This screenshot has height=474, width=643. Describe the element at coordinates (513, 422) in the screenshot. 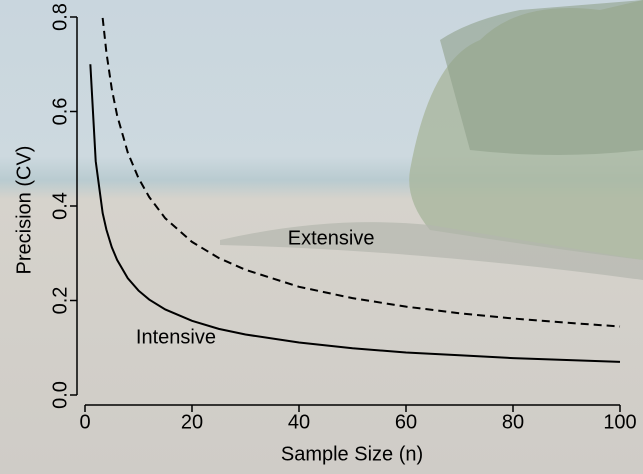

I see `x-tick-label: 80` at that location.